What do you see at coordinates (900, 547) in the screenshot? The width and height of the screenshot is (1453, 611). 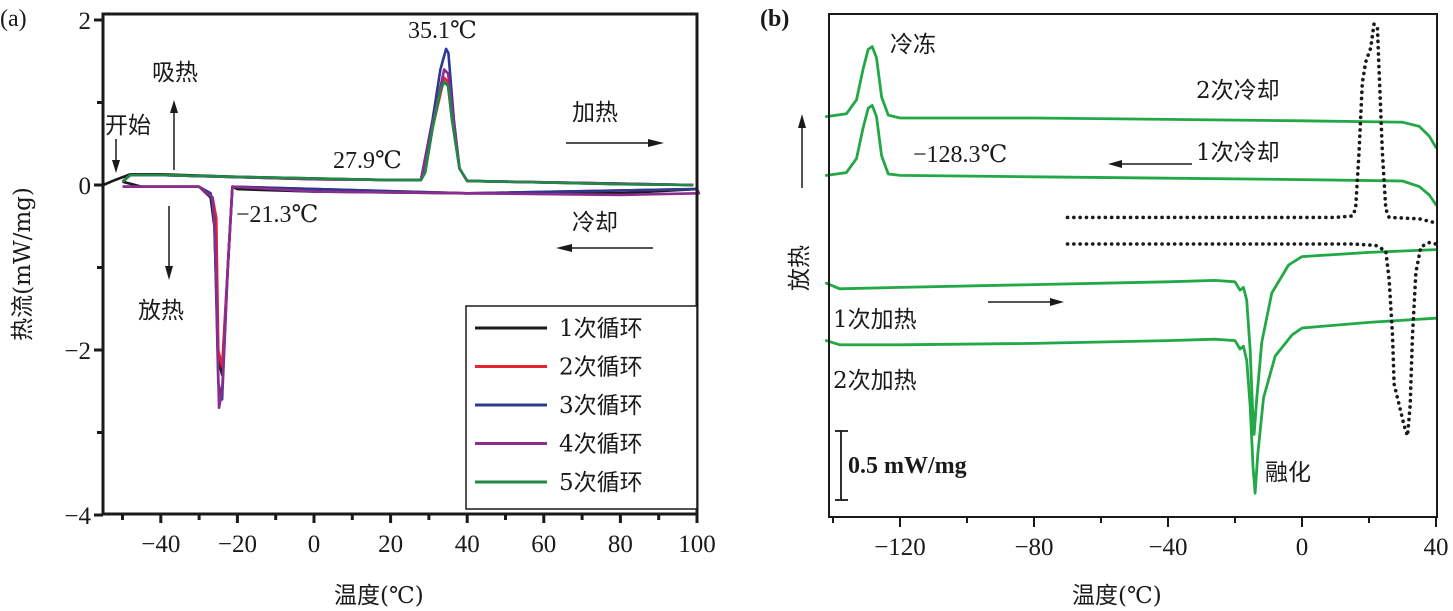 I see `x-tick-label: −120` at bounding box center [900, 547].